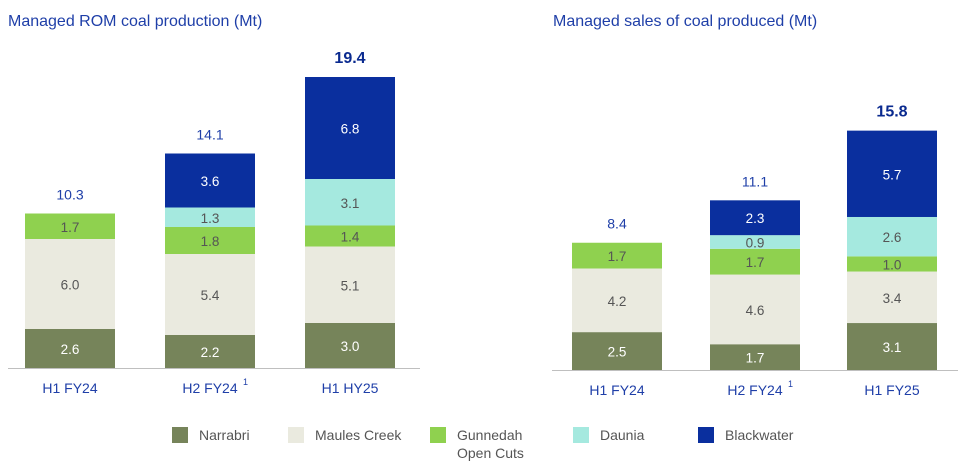 This screenshot has height=473, width=962. Describe the element at coordinates (622, 435) in the screenshot. I see `legend-label-daunia: Daunia` at that location.